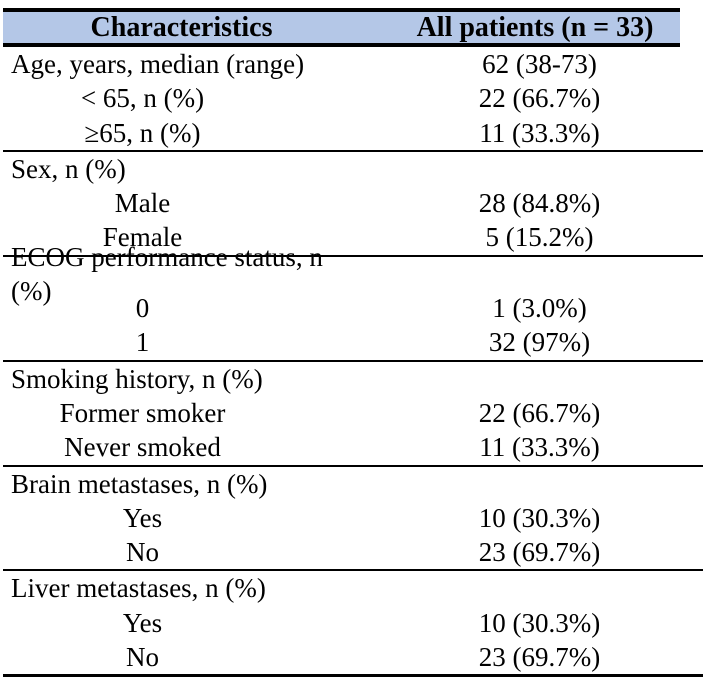 This screenshot has width=705, height=697. Describe the element at coordinates (353, 133) in the screenshot. I see `row-age-65-and-over: ≥65, n (%) 11 (33.3%)` at that location.